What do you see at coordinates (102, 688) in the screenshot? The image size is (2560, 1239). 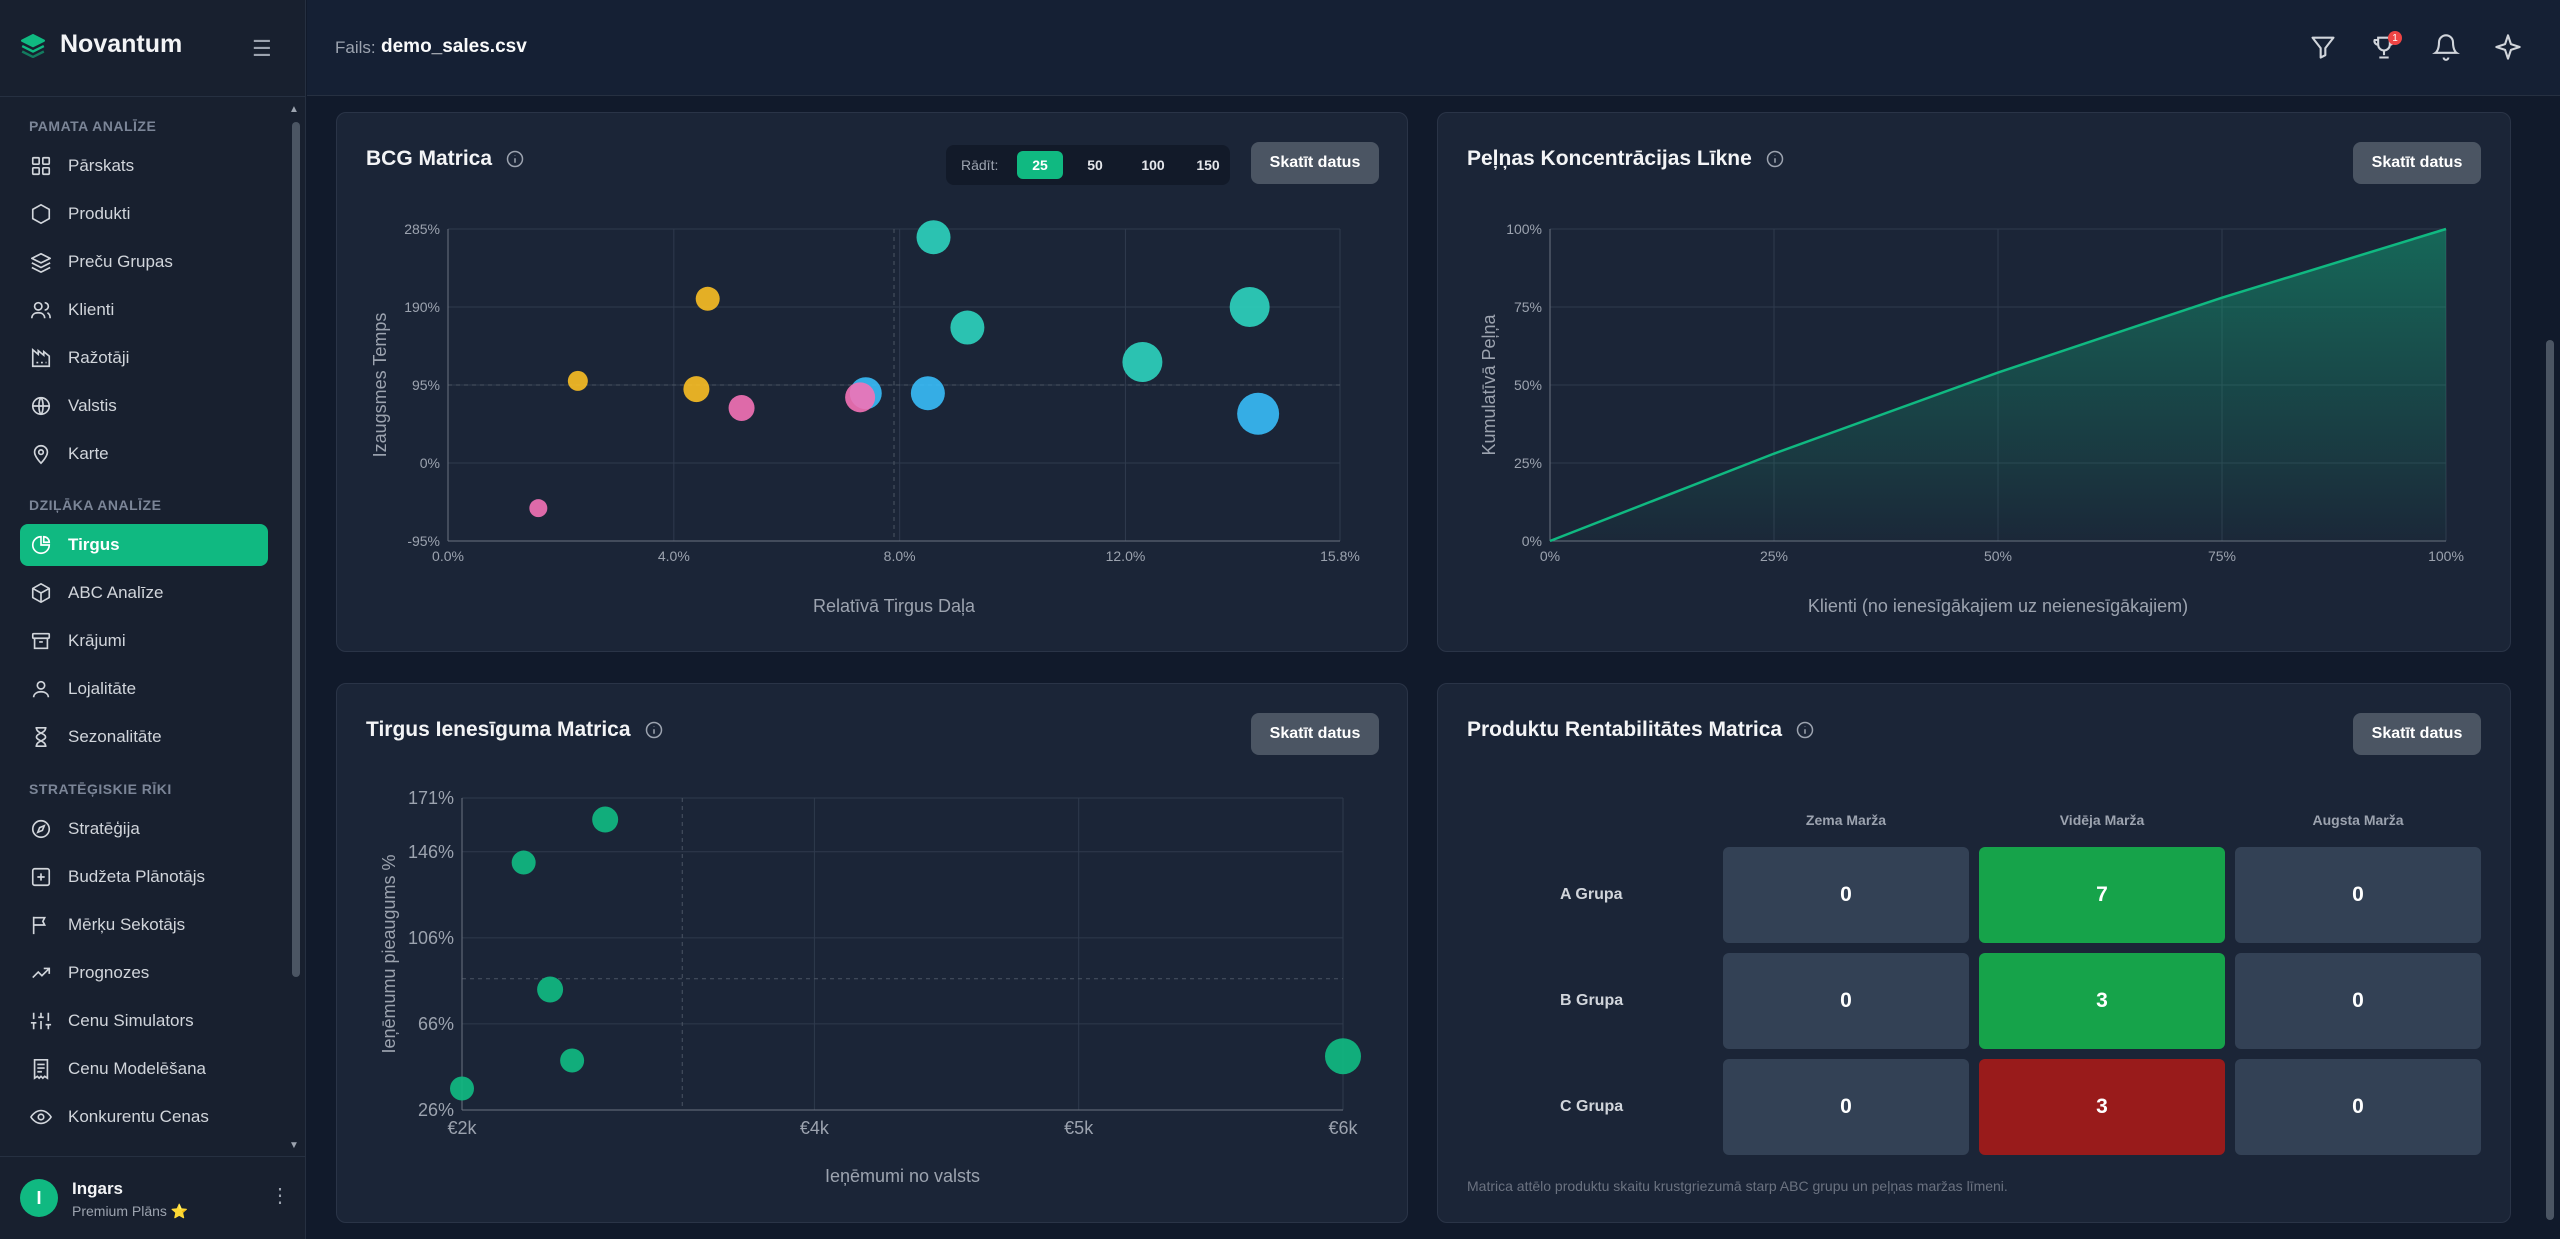 I see `sidebar-item-label: Lojalitāte` at bounding box center [102, 688].